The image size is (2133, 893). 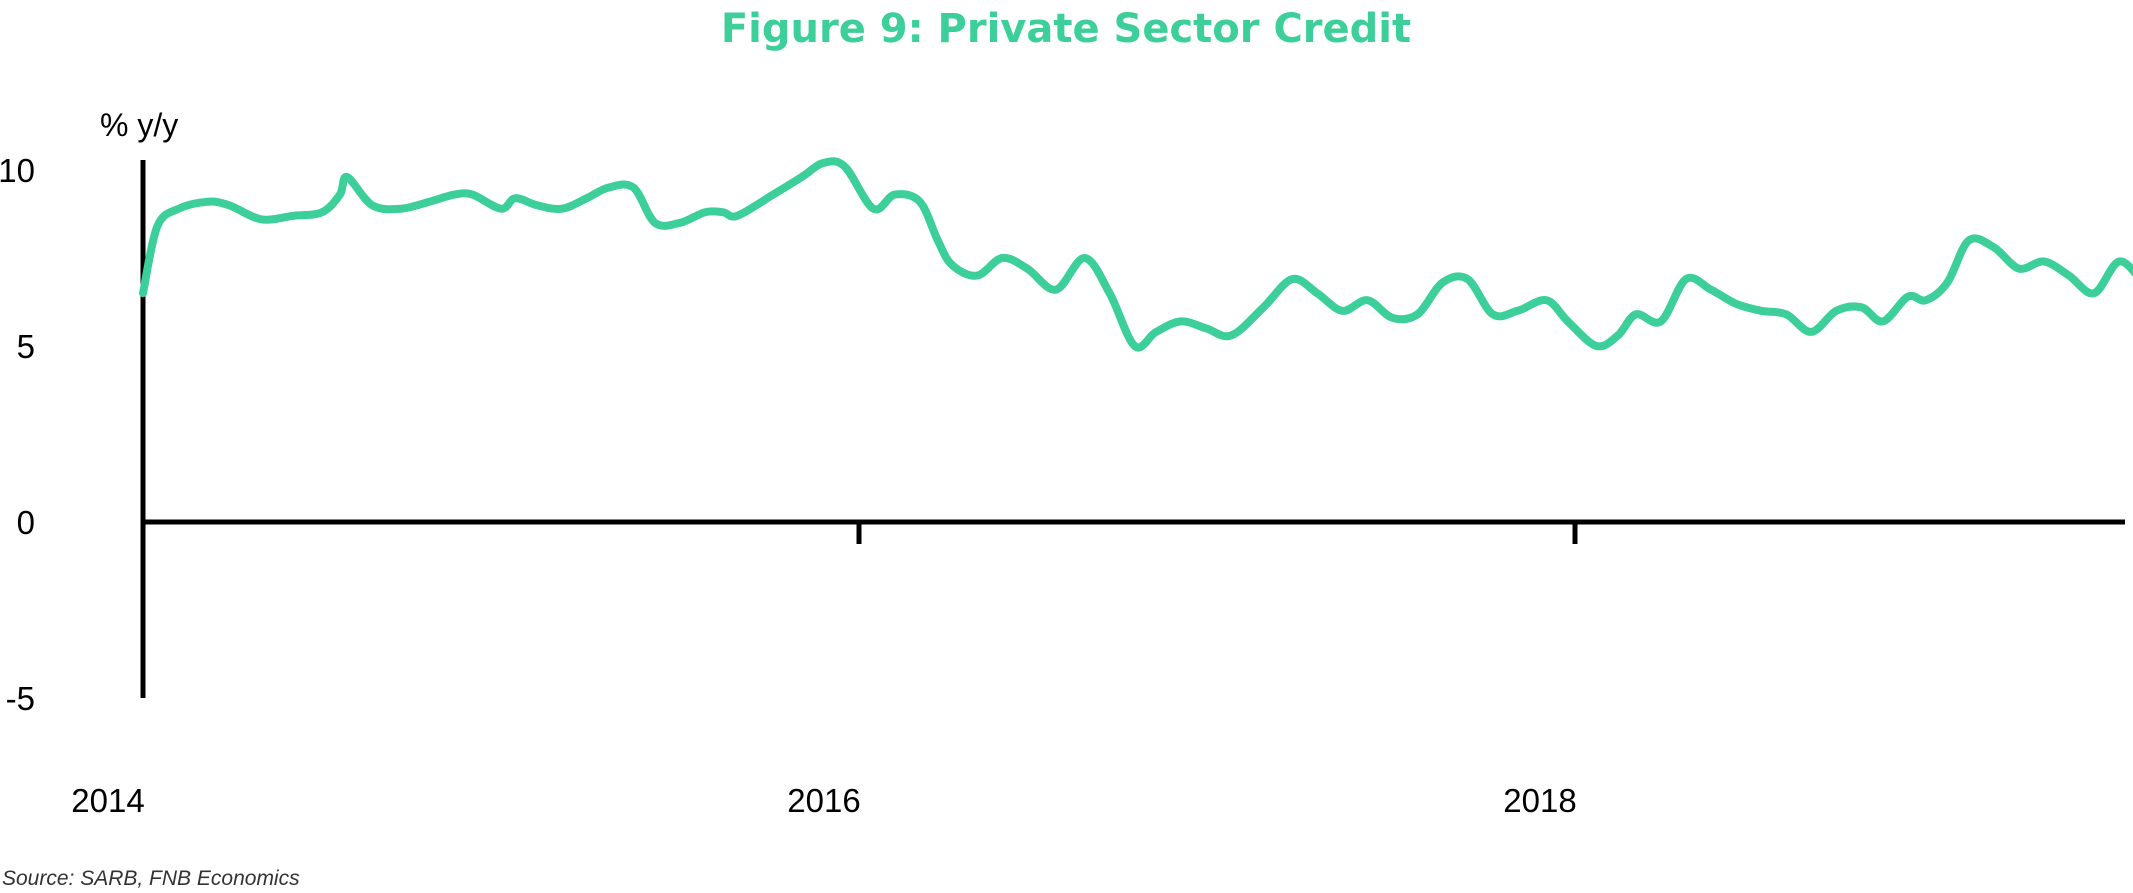 I want to click on y-tick-label: 10, so click(x=17, y=170).